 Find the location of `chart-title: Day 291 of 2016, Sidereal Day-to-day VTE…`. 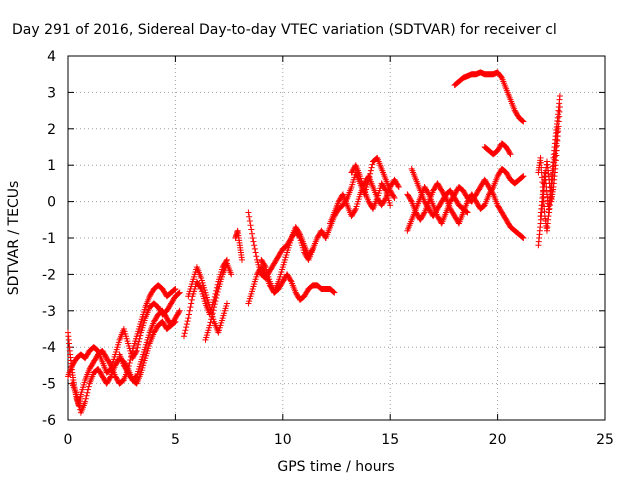

chart-title: Day 291 of 2016, Sidereal Day-to-day VTE… is located at coordinates (284, 30).